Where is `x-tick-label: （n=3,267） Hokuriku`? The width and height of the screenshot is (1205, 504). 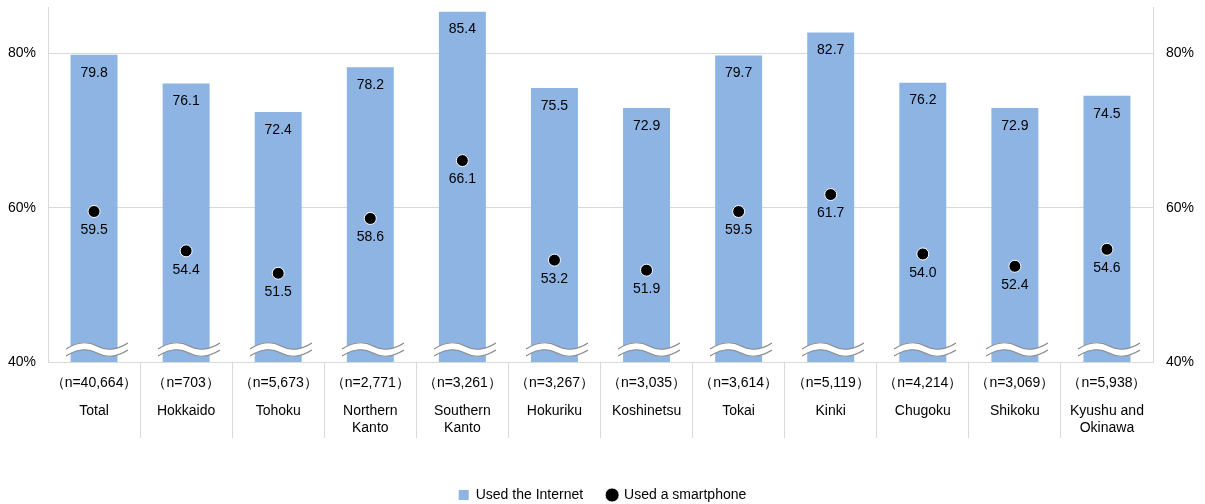 x-tick-label: （n=3,267） Hokuriku is located at coordinates (554, 395).